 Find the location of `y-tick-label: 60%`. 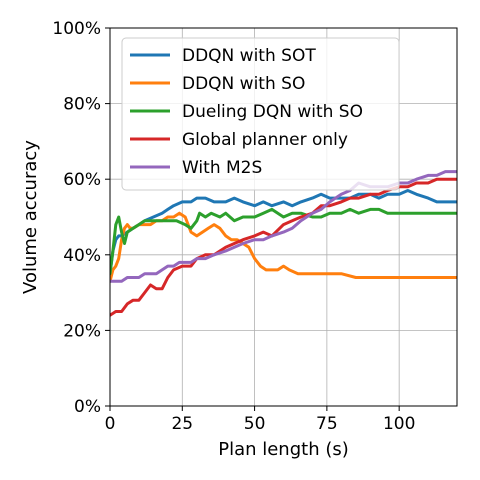

y-tick-label: 60% is located at coordinates (82, 180).